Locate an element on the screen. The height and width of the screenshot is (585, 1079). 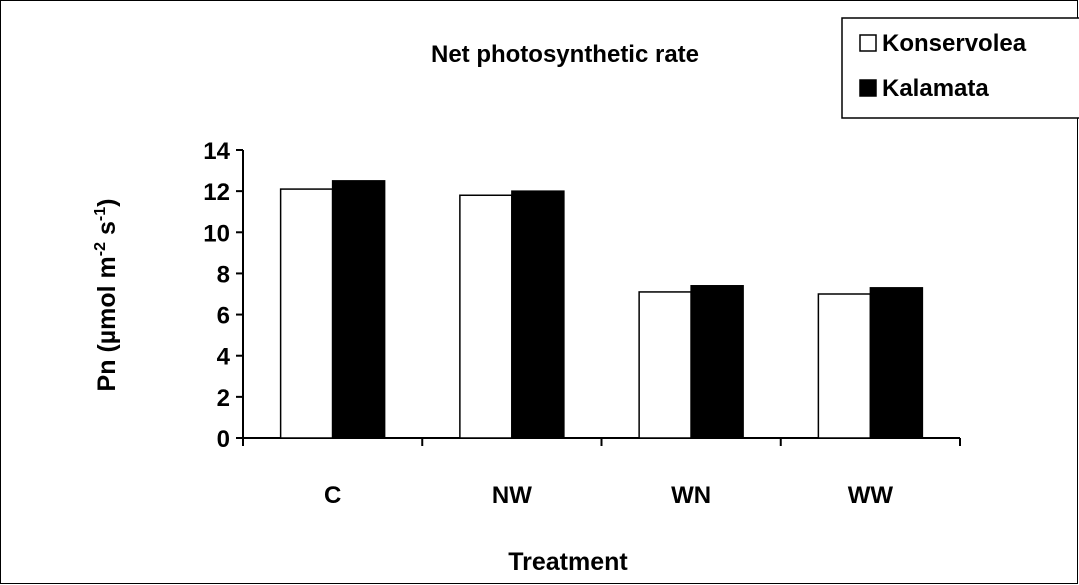
chart-title: Net photosynthetic rate is located at coordinates (565, 54).